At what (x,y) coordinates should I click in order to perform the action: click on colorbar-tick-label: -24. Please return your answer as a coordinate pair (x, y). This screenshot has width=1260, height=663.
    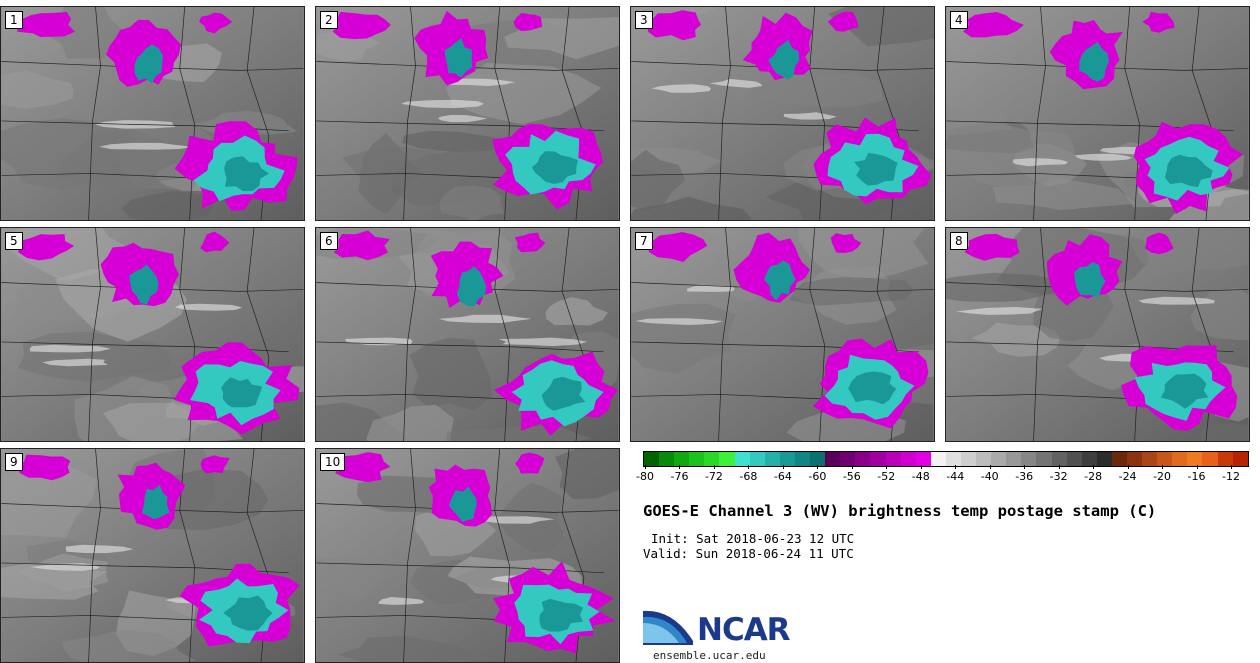
    Looking at the image, I should click on (1127, 476).